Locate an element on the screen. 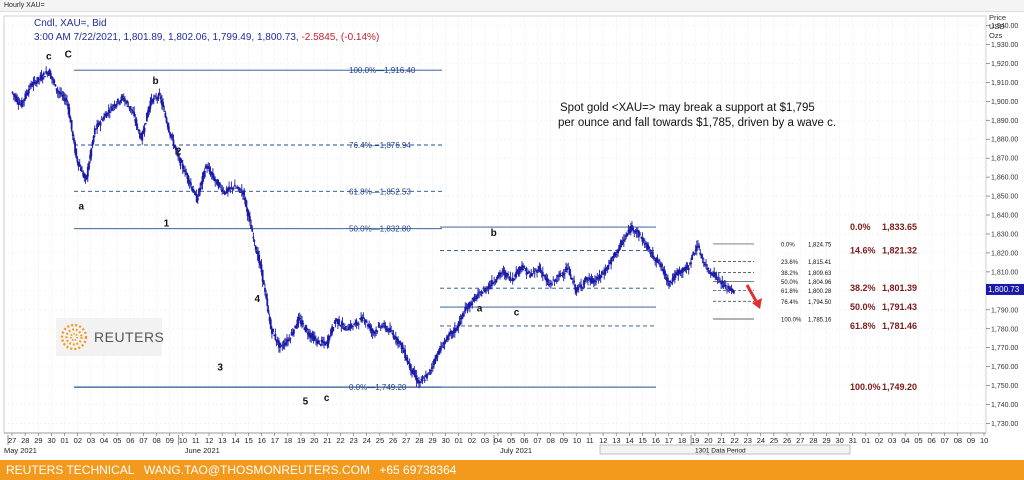  fib-label-right-pct: 100.0% is located at coordinates (865, 387).